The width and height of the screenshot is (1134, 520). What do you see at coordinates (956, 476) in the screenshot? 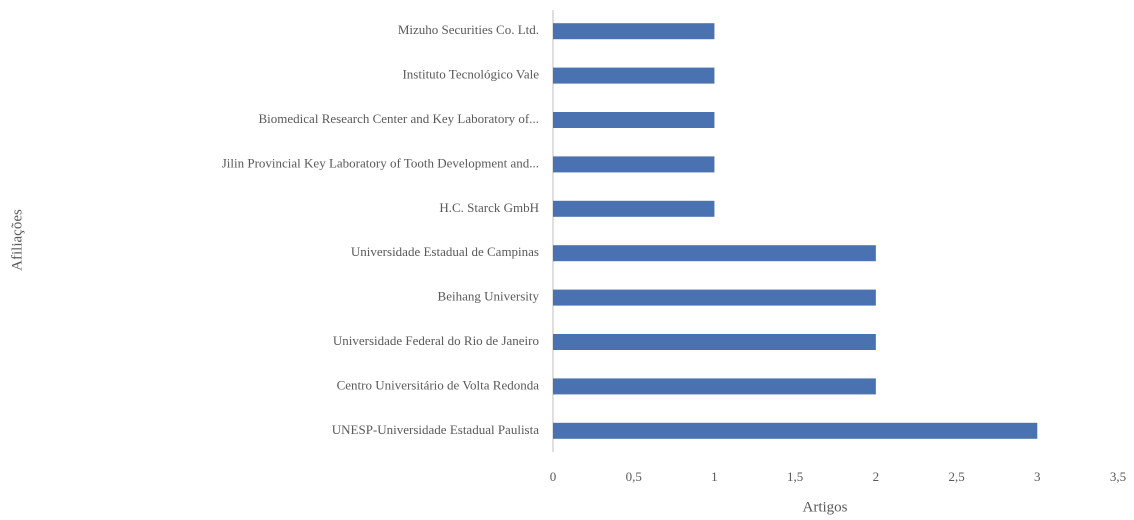
I see `x-tick-label: 2,5` at bounding box center [956, 476].